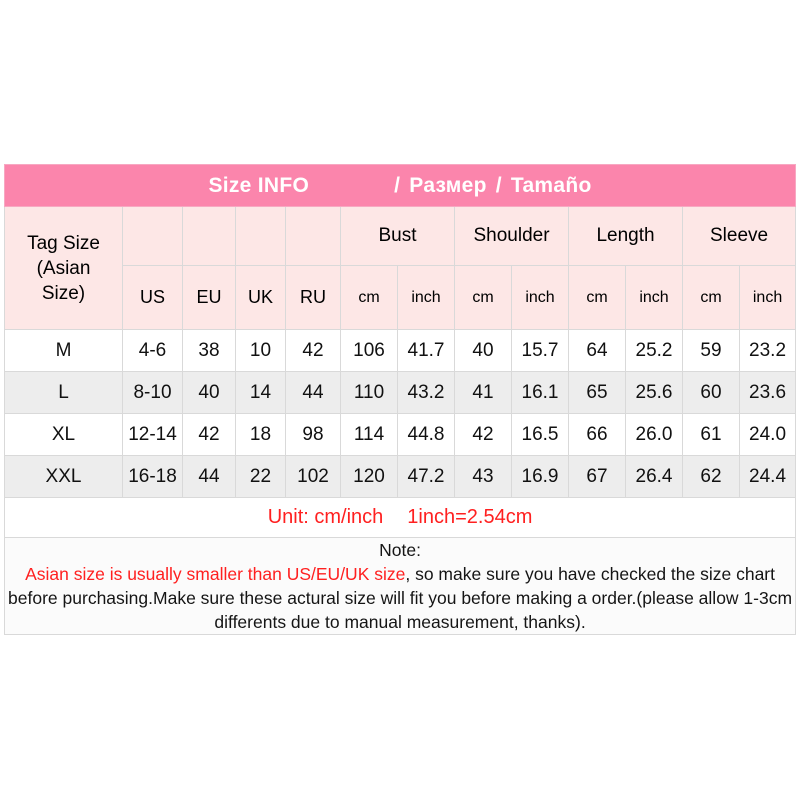 This screenshot has width=800, height=800. What do you see at coordinates (483, 434) in the screenshot?
I see `cell-shoulder-cm: 42` at bounding box center [483, 434].